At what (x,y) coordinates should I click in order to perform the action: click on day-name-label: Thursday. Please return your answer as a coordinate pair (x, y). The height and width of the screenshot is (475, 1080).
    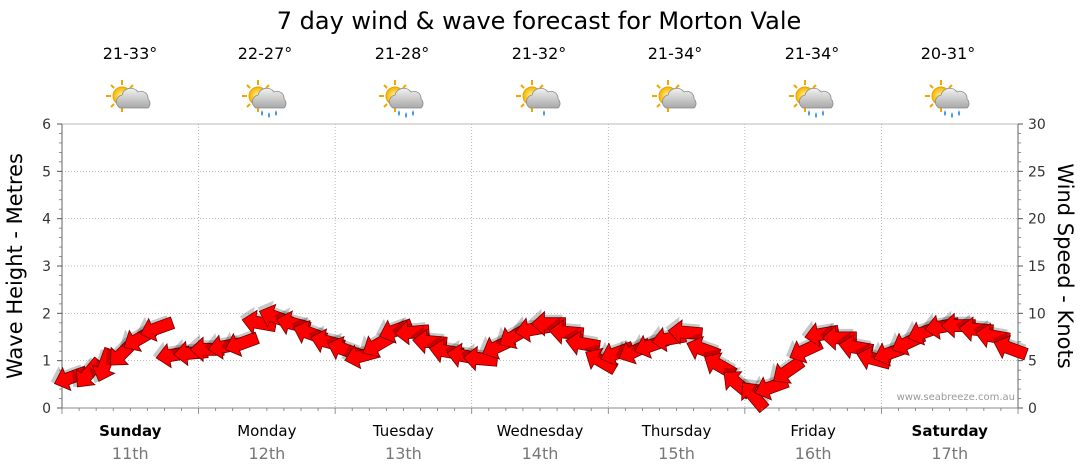
    Looking at the image, I should click on (676, 431).